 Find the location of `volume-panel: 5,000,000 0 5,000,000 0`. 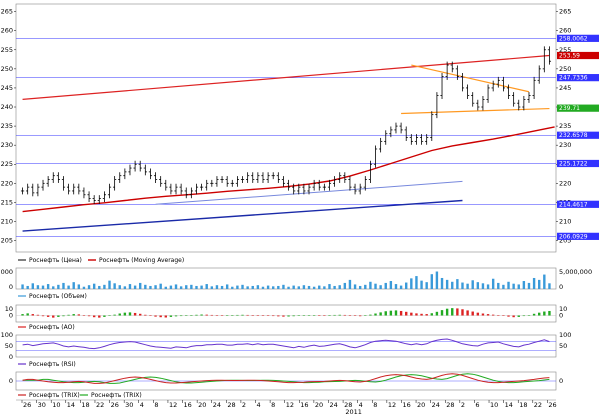

volume-panel: 5,000,000 0 5,000,000 0 is located at coordinates (296, 279).